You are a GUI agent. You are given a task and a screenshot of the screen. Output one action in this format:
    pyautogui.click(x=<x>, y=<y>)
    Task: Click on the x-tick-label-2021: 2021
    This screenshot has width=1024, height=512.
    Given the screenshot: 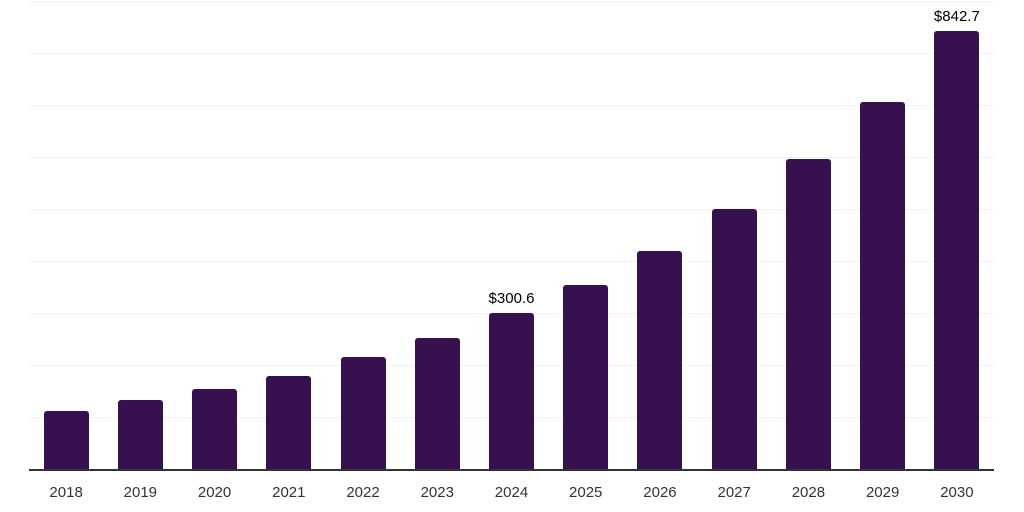 What is the action you would take?
    pyautogui.click(x=289, y=492)
    